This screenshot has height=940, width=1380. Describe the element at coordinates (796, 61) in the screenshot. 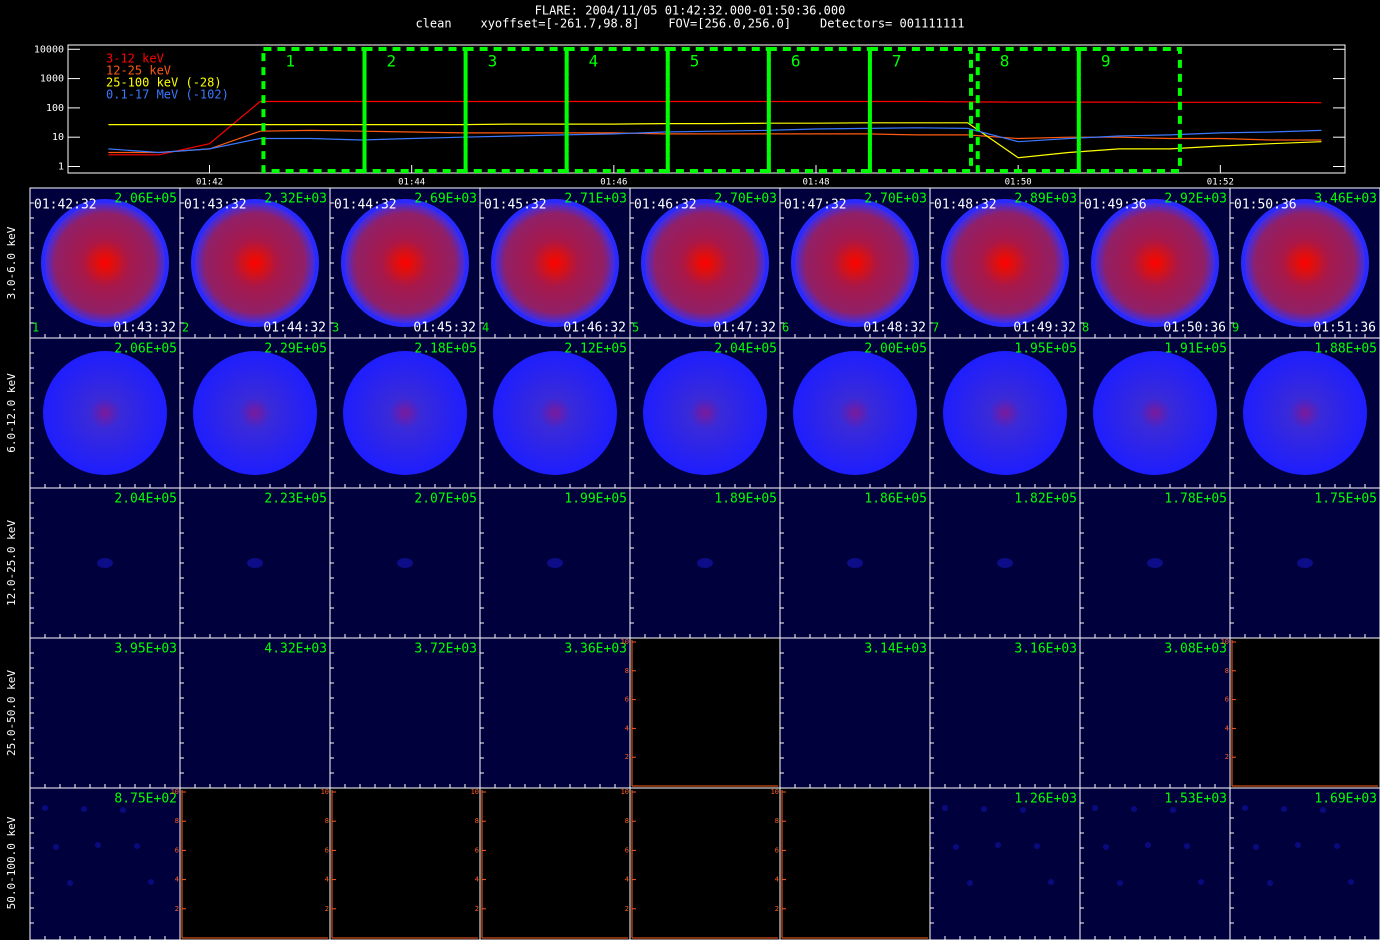

I see `interval-label: 6` at that location.